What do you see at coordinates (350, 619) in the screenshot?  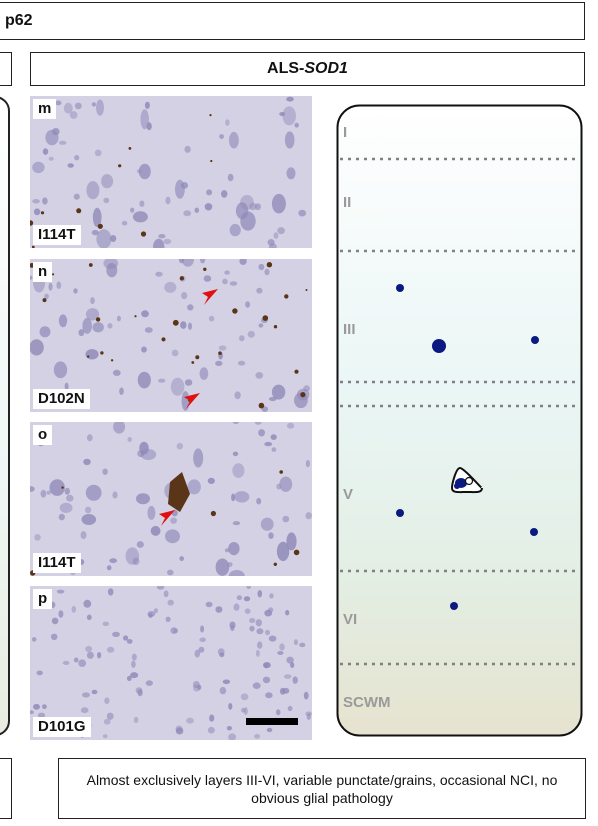 I see `layer-label-VI: VI` at bounding box center [350, 619].